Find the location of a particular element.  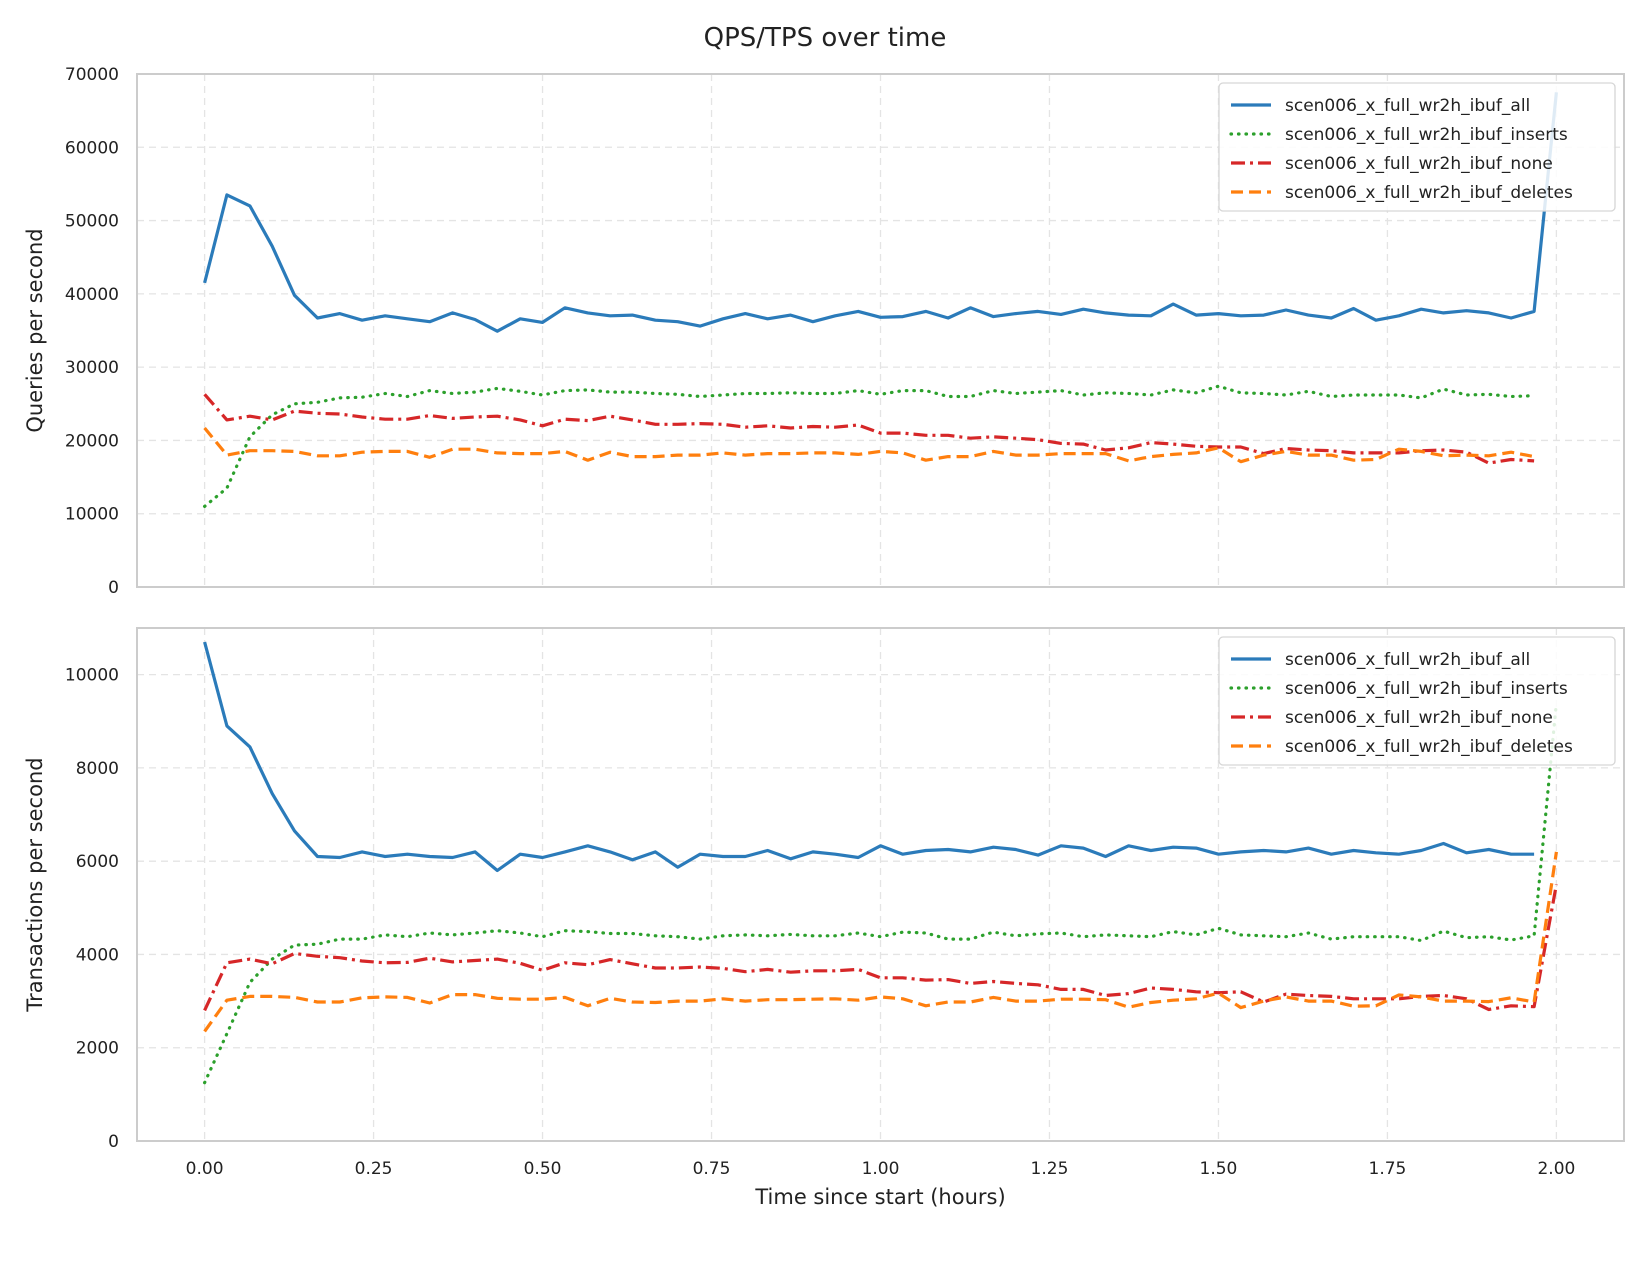

y-tick-label: 30000 is located at coordinates (92, 368).